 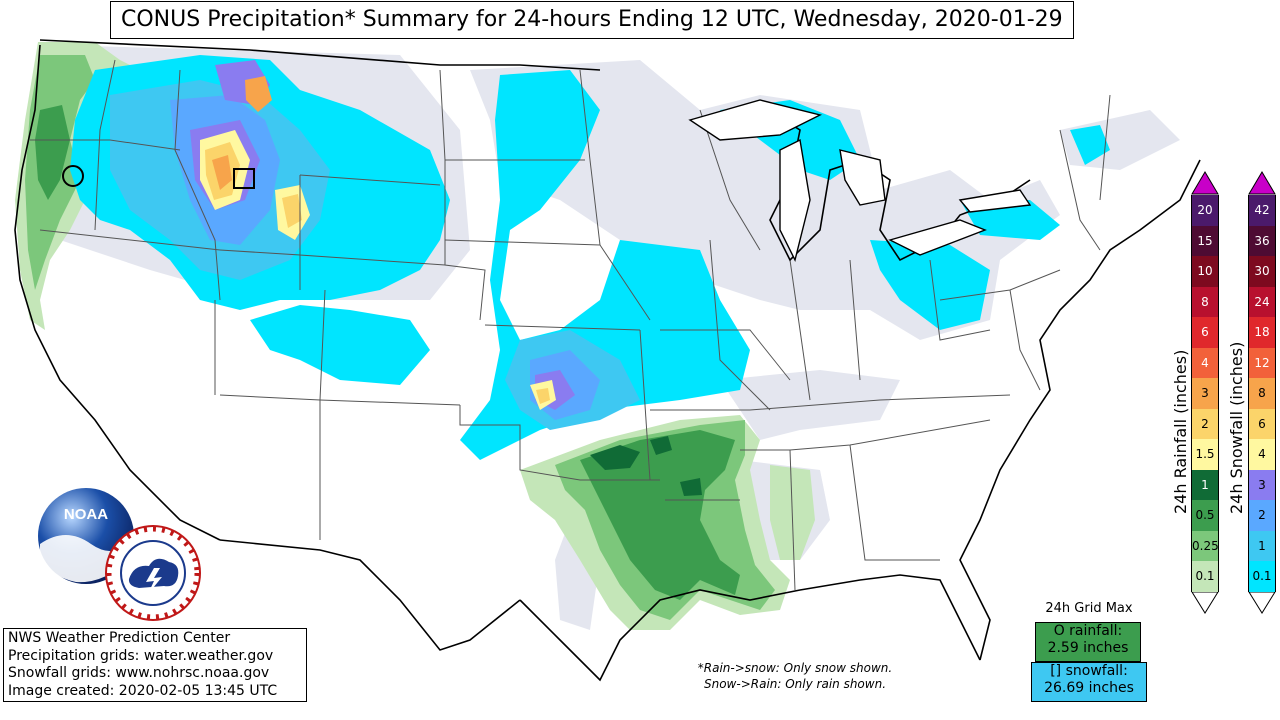 What do you see at coordinates (73, 176) in the screenshot?
I see `rainfall-max-marker` at bounding box center [73, 176].